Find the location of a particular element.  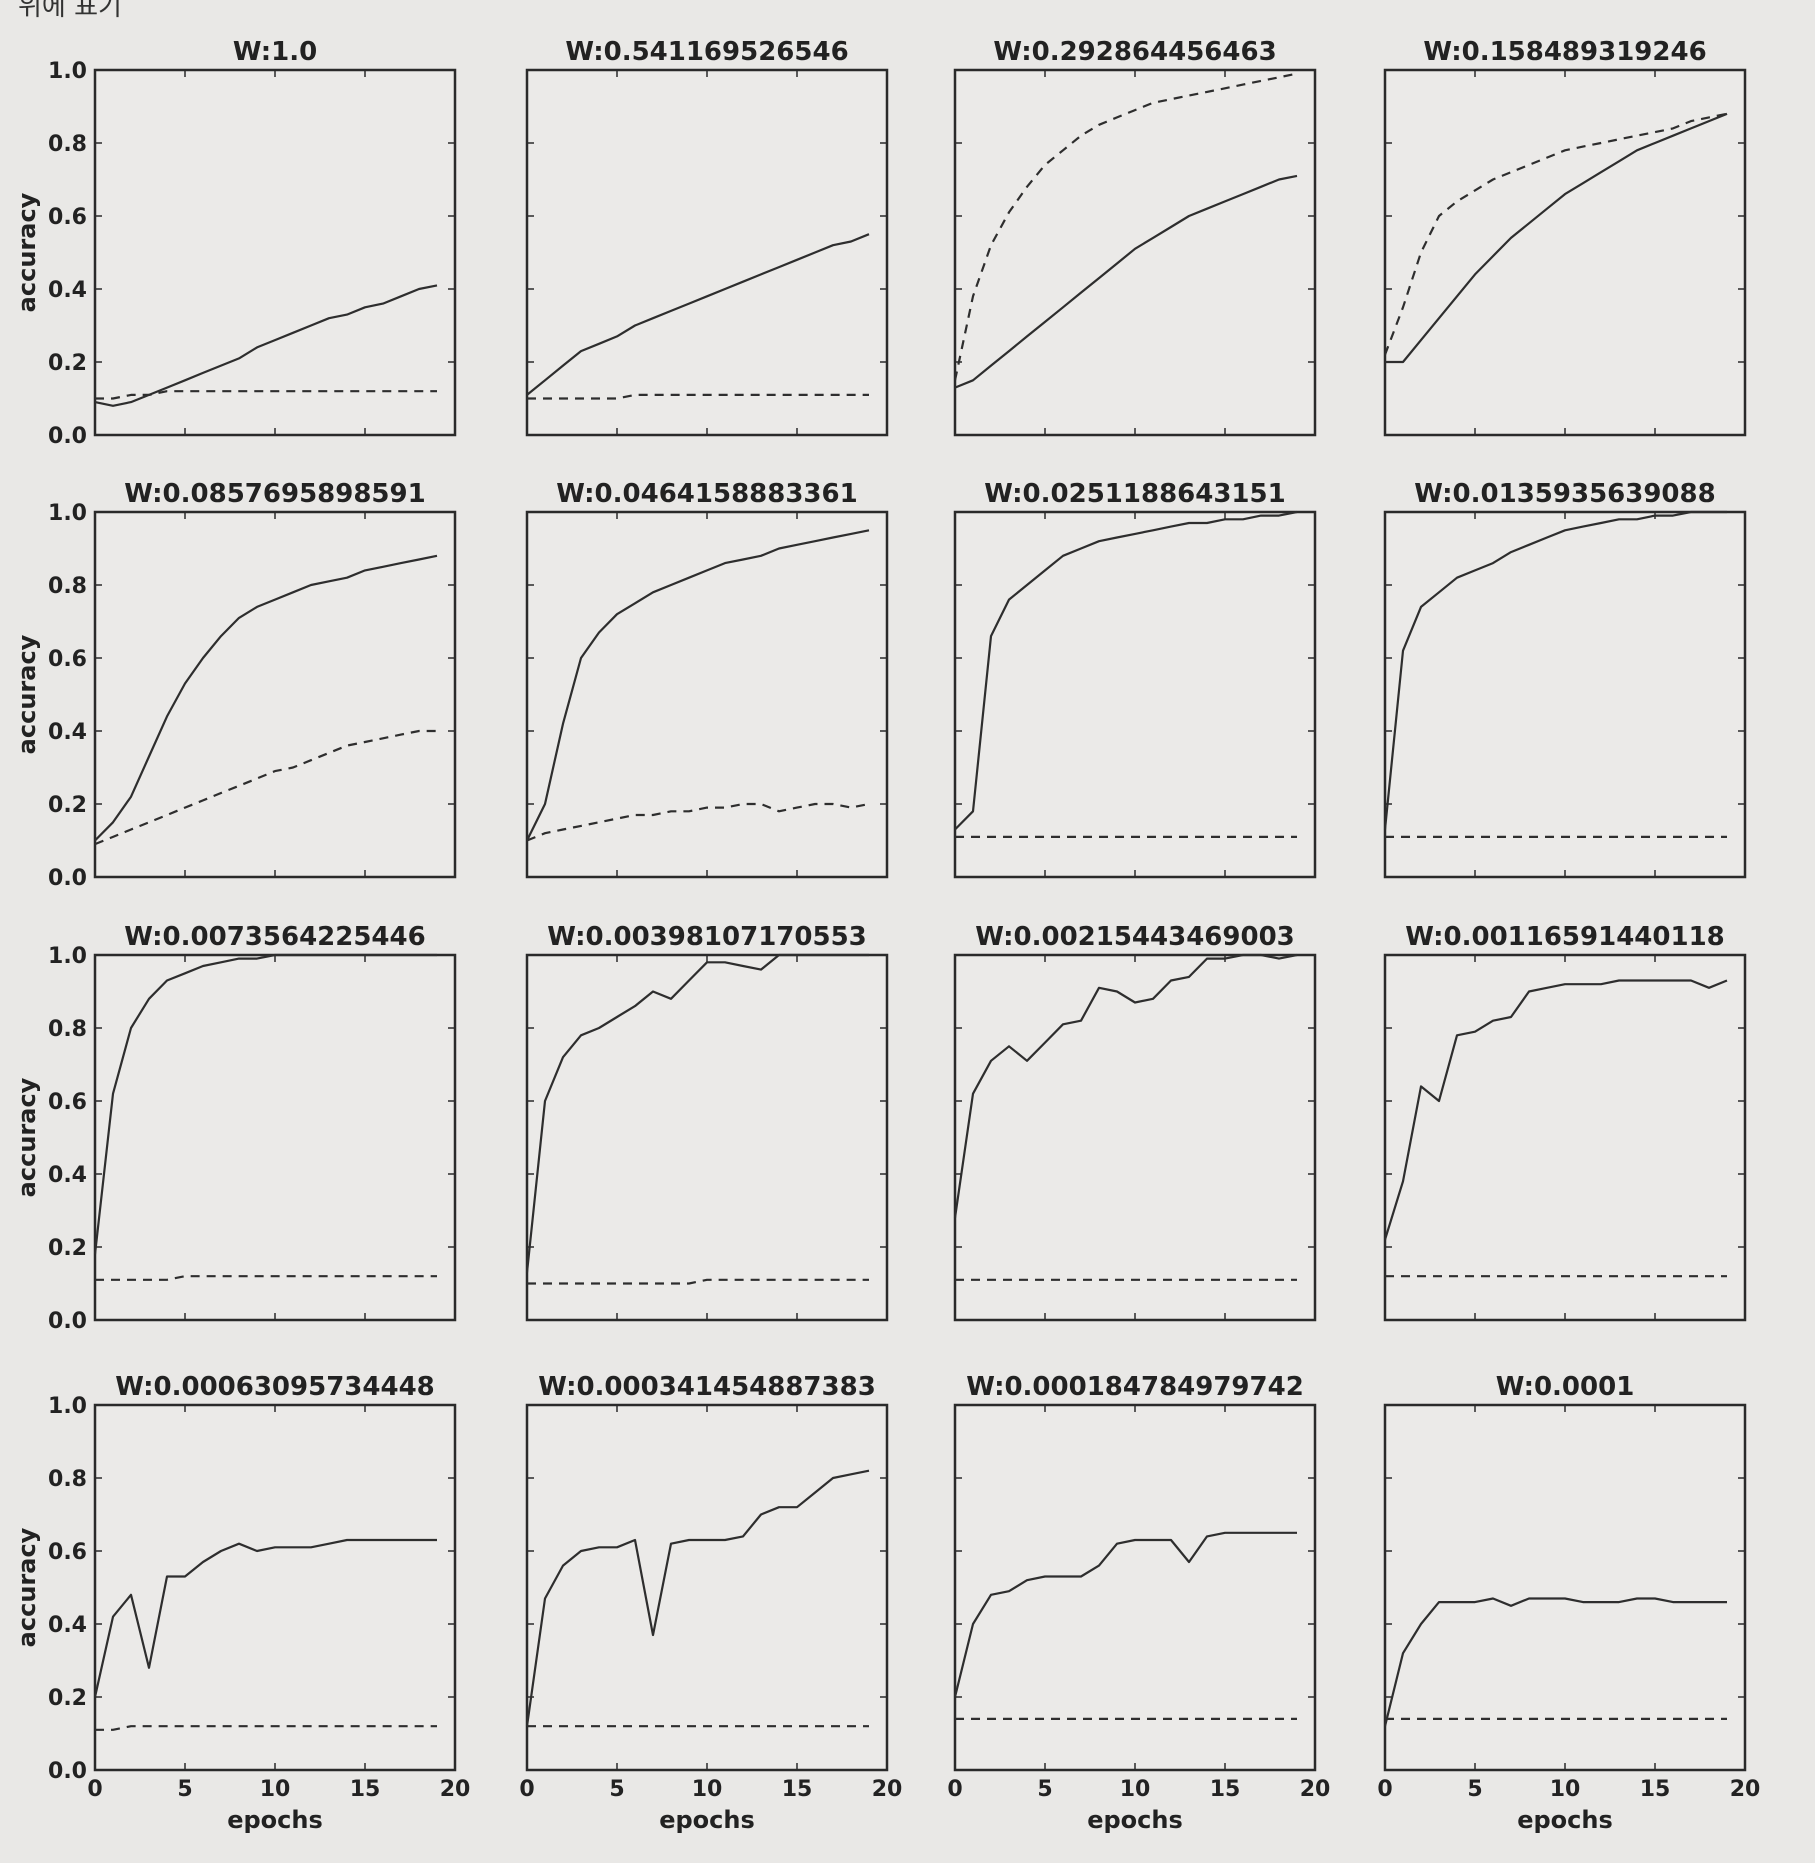

subplot-title: W:1.0 is located at coordinates (275, 52).